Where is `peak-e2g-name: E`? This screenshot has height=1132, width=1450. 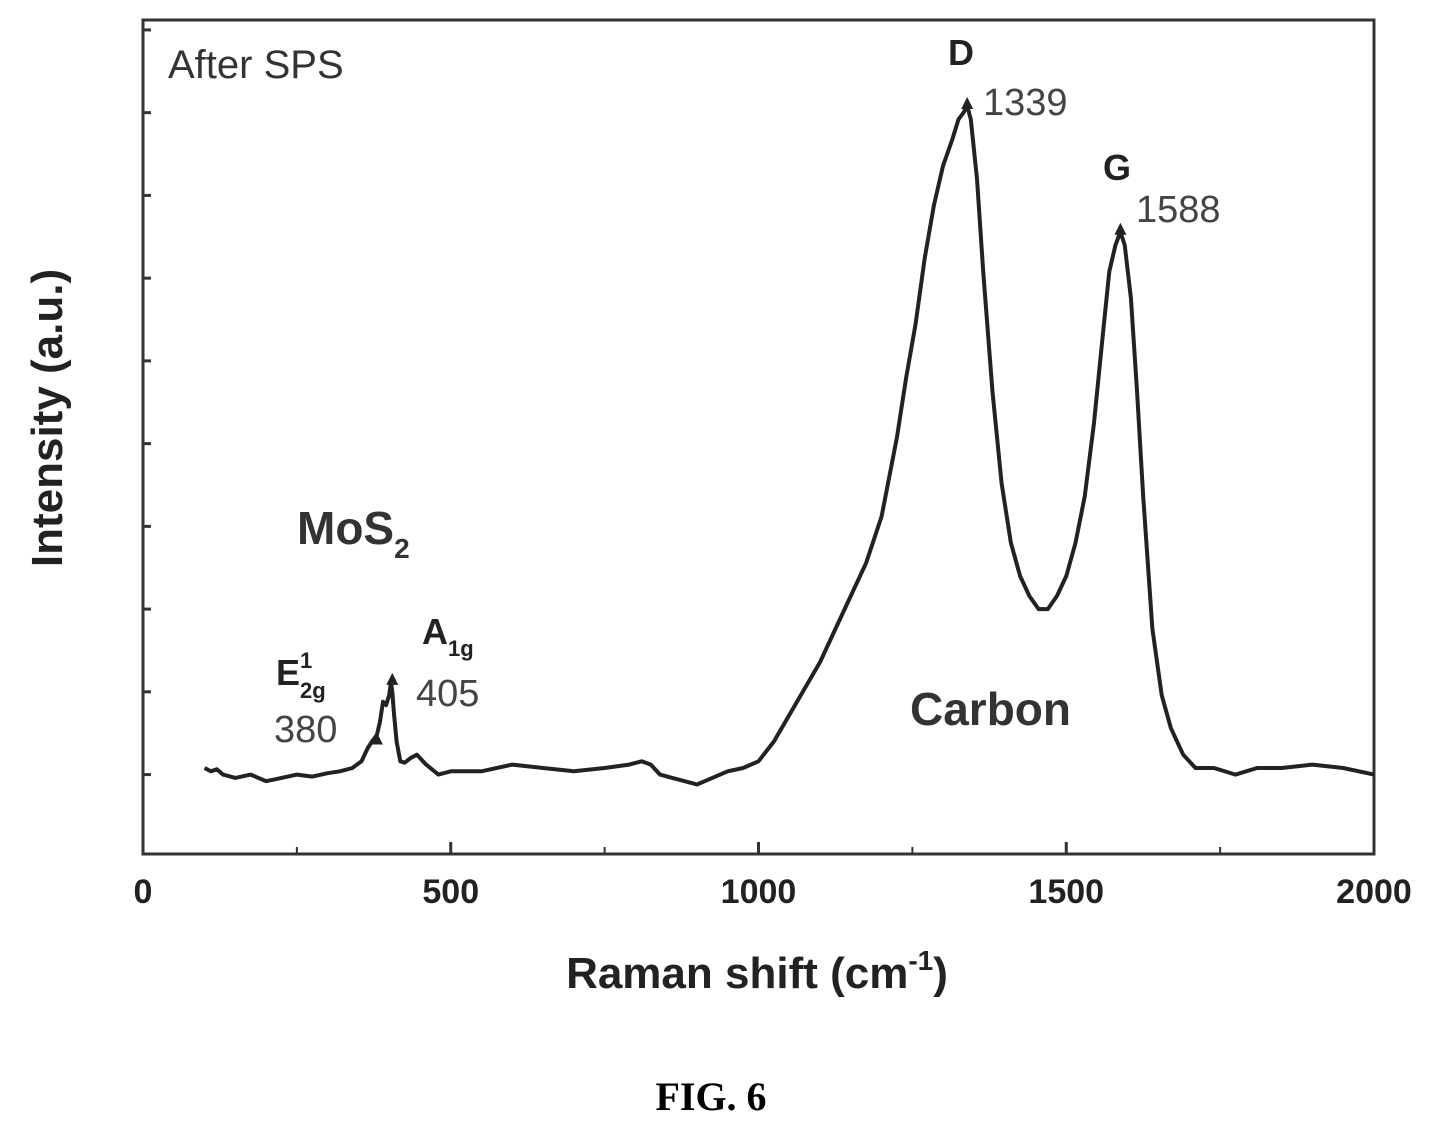
peak-e2g-name: E is located at coordinates (288, 672).